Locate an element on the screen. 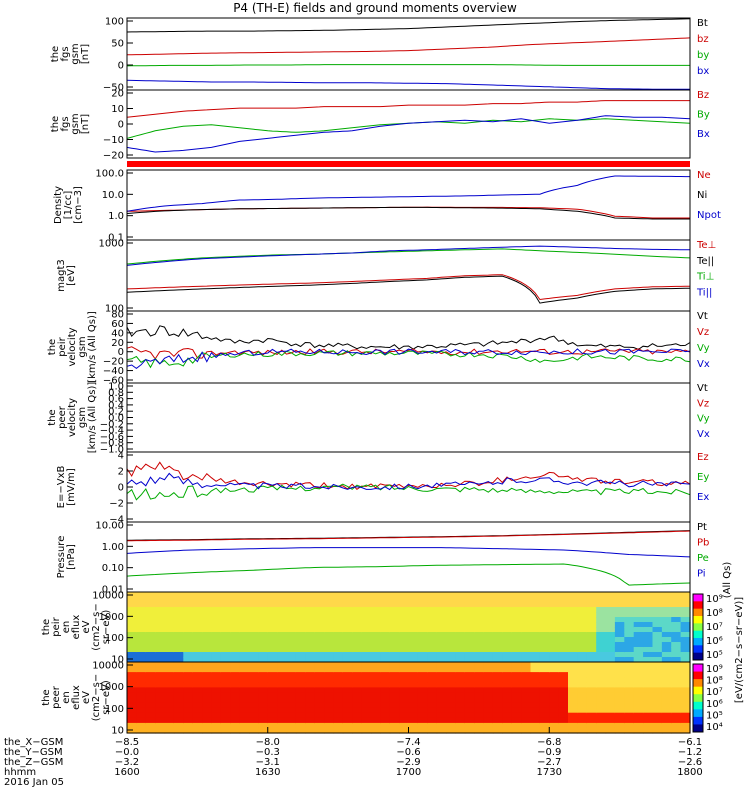 The height and width of the screenshot is (800, 750). y-tick-label: 0.01 is located at coordinates (113, 590).